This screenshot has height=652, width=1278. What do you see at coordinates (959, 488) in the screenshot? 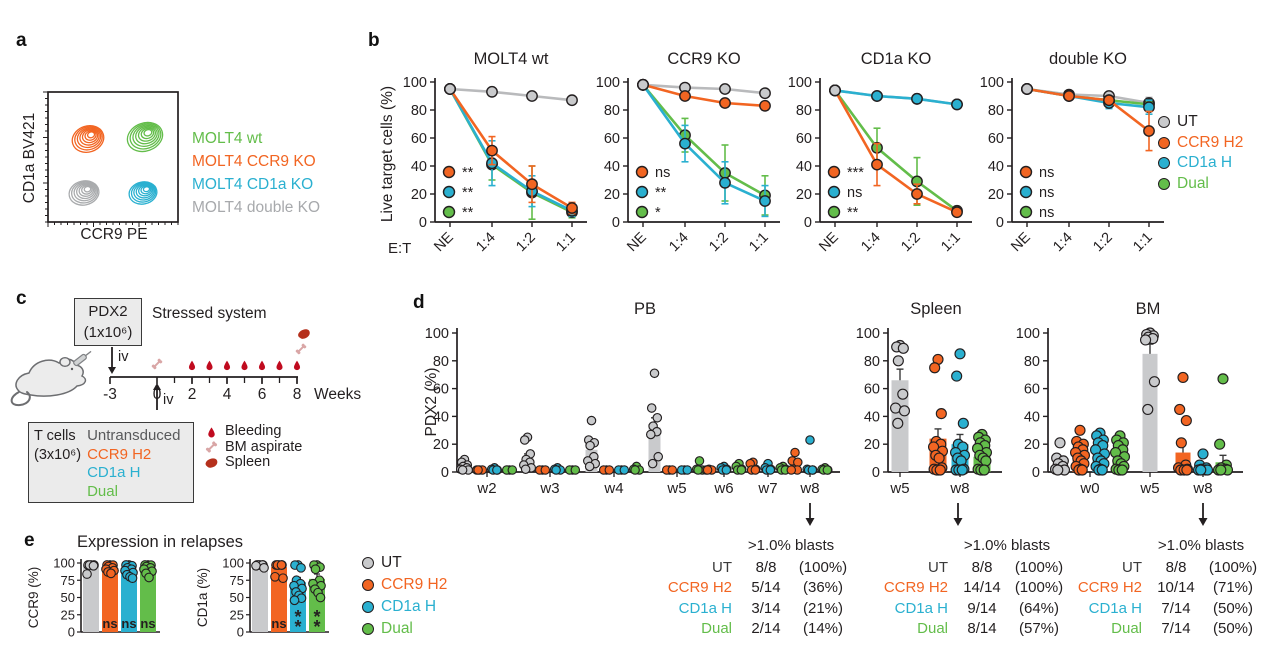
I see `svg-text: w8` at bounding box center [959, 488].